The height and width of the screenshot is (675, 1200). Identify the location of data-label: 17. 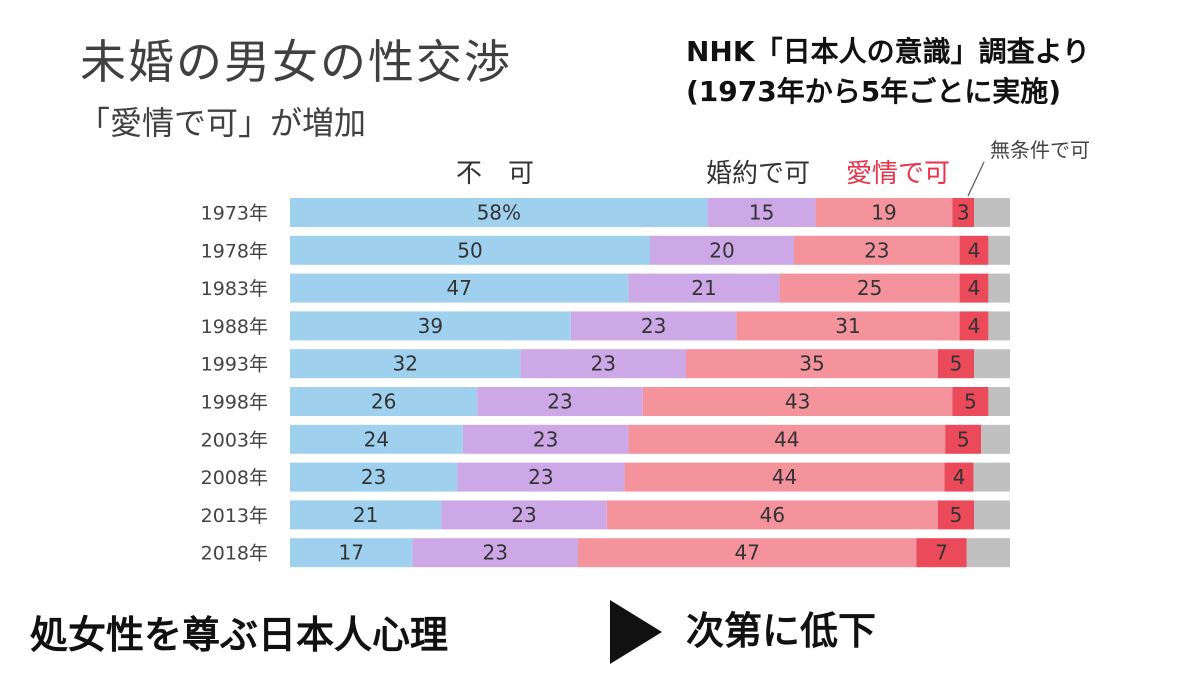
(350, 553).